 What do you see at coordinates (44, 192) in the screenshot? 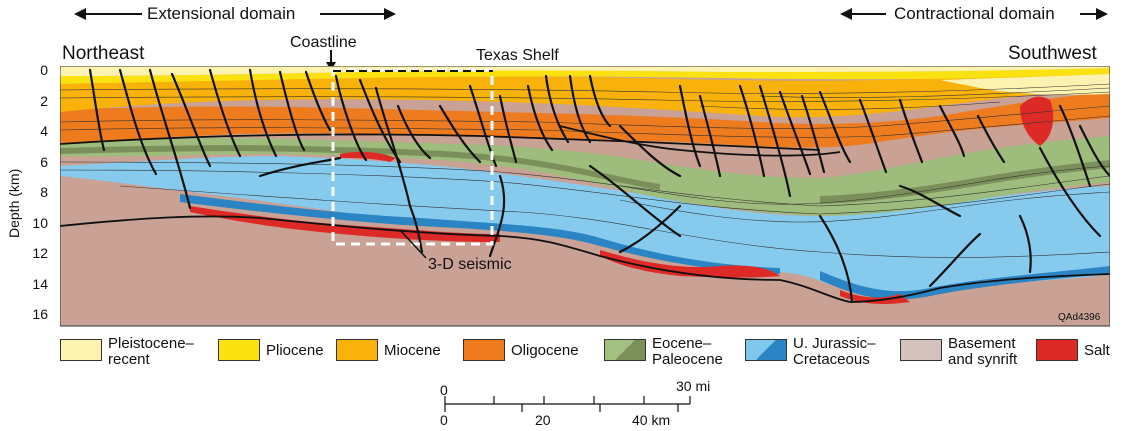
I see `depth-tick: 8` at bounding box center [44, 192].